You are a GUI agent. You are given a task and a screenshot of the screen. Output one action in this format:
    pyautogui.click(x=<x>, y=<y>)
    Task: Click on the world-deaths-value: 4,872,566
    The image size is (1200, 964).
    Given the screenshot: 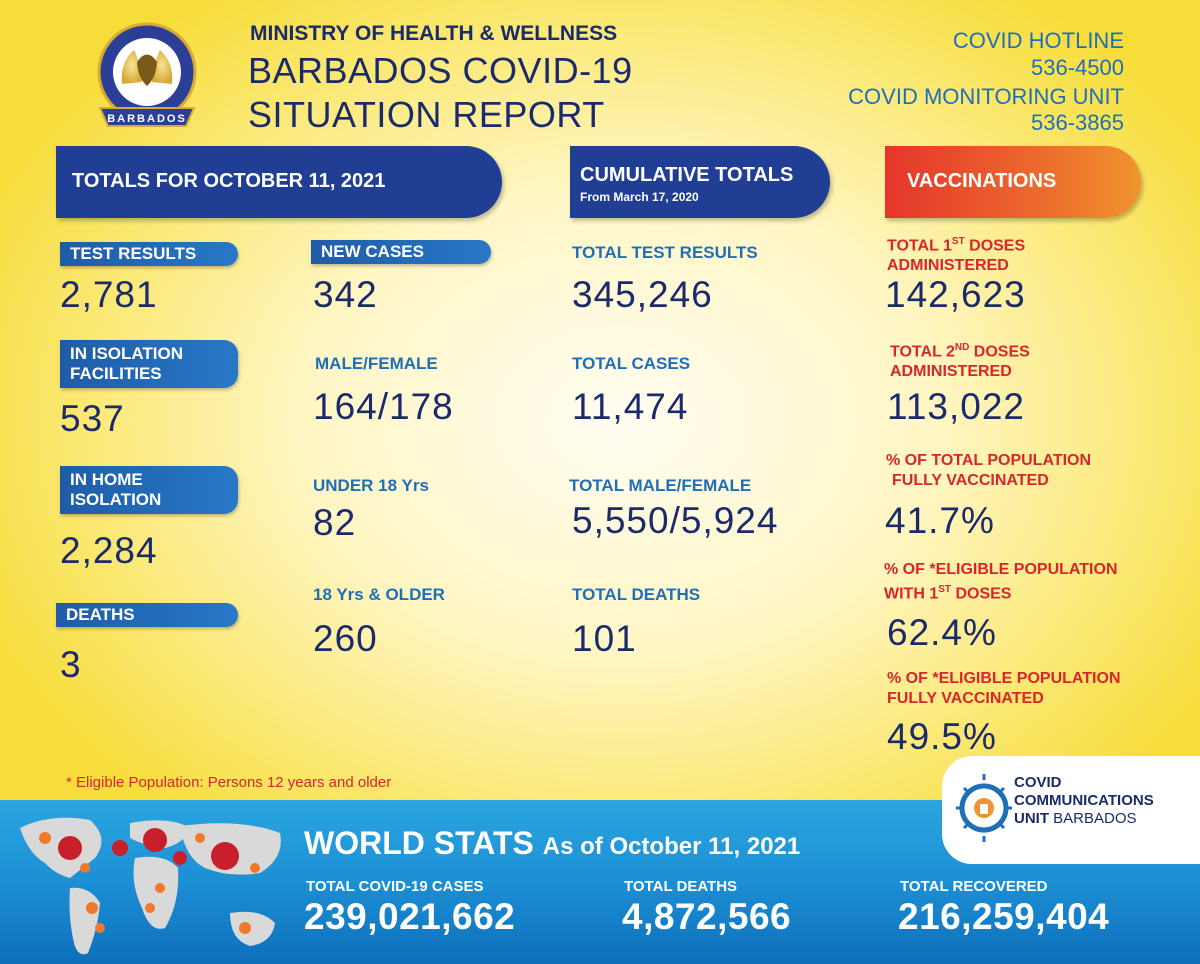 What is the action you would take?
    pyautogui.click(x=707, y=916)
    